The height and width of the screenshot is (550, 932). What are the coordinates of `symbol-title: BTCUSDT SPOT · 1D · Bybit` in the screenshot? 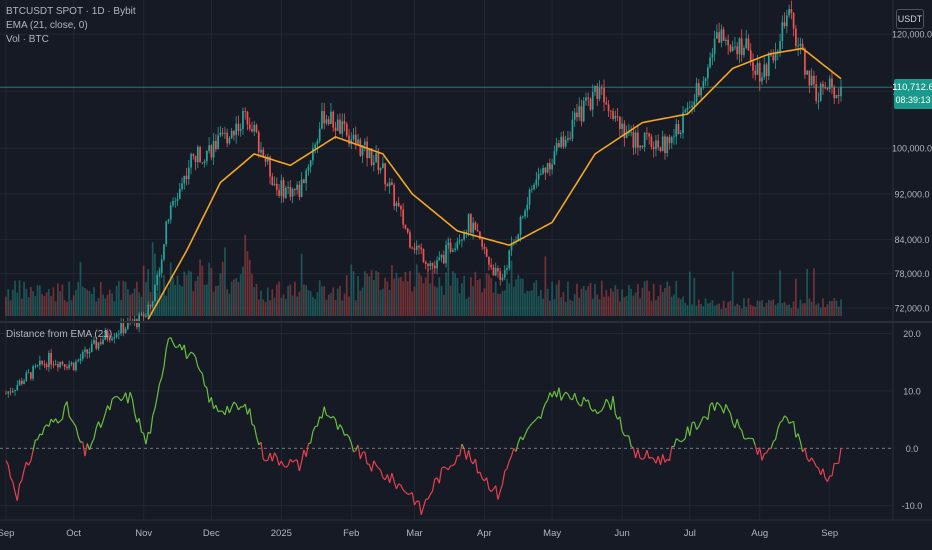 It's located at (71, 11).